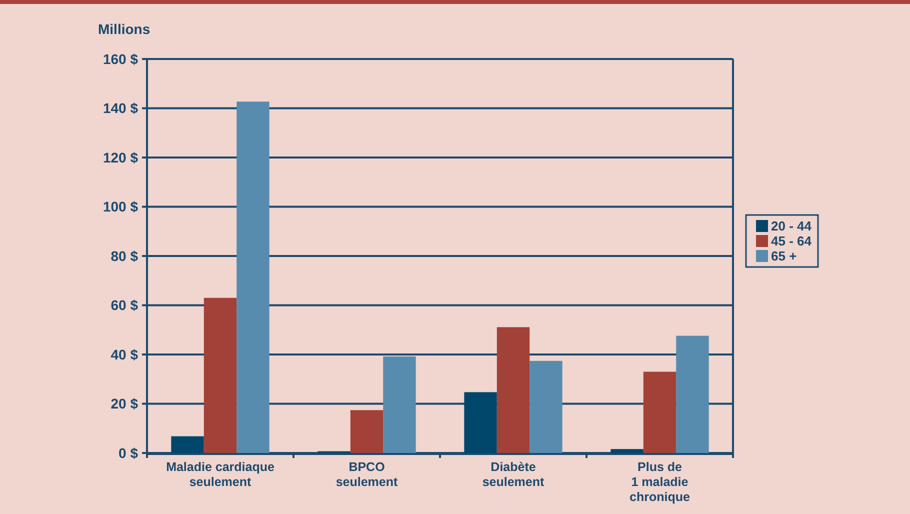  I want to click on y-tick-label: 20 $, so click(124, 404).